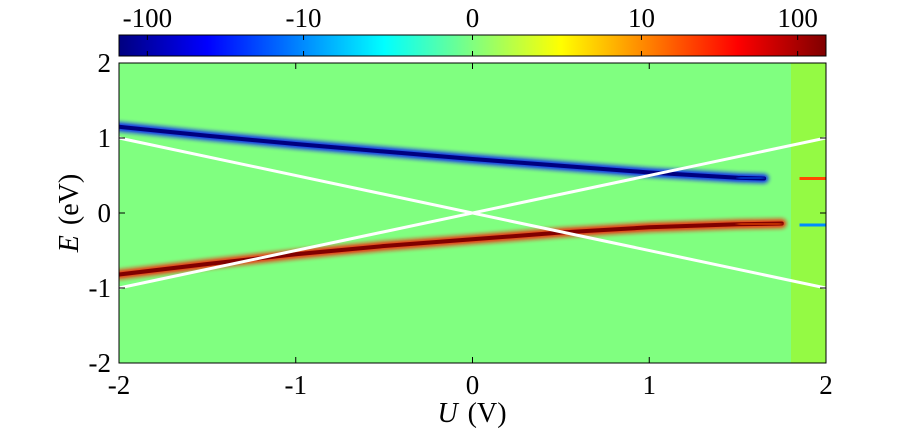  I want to click on y-tick-label: 1, so click(105, 138).